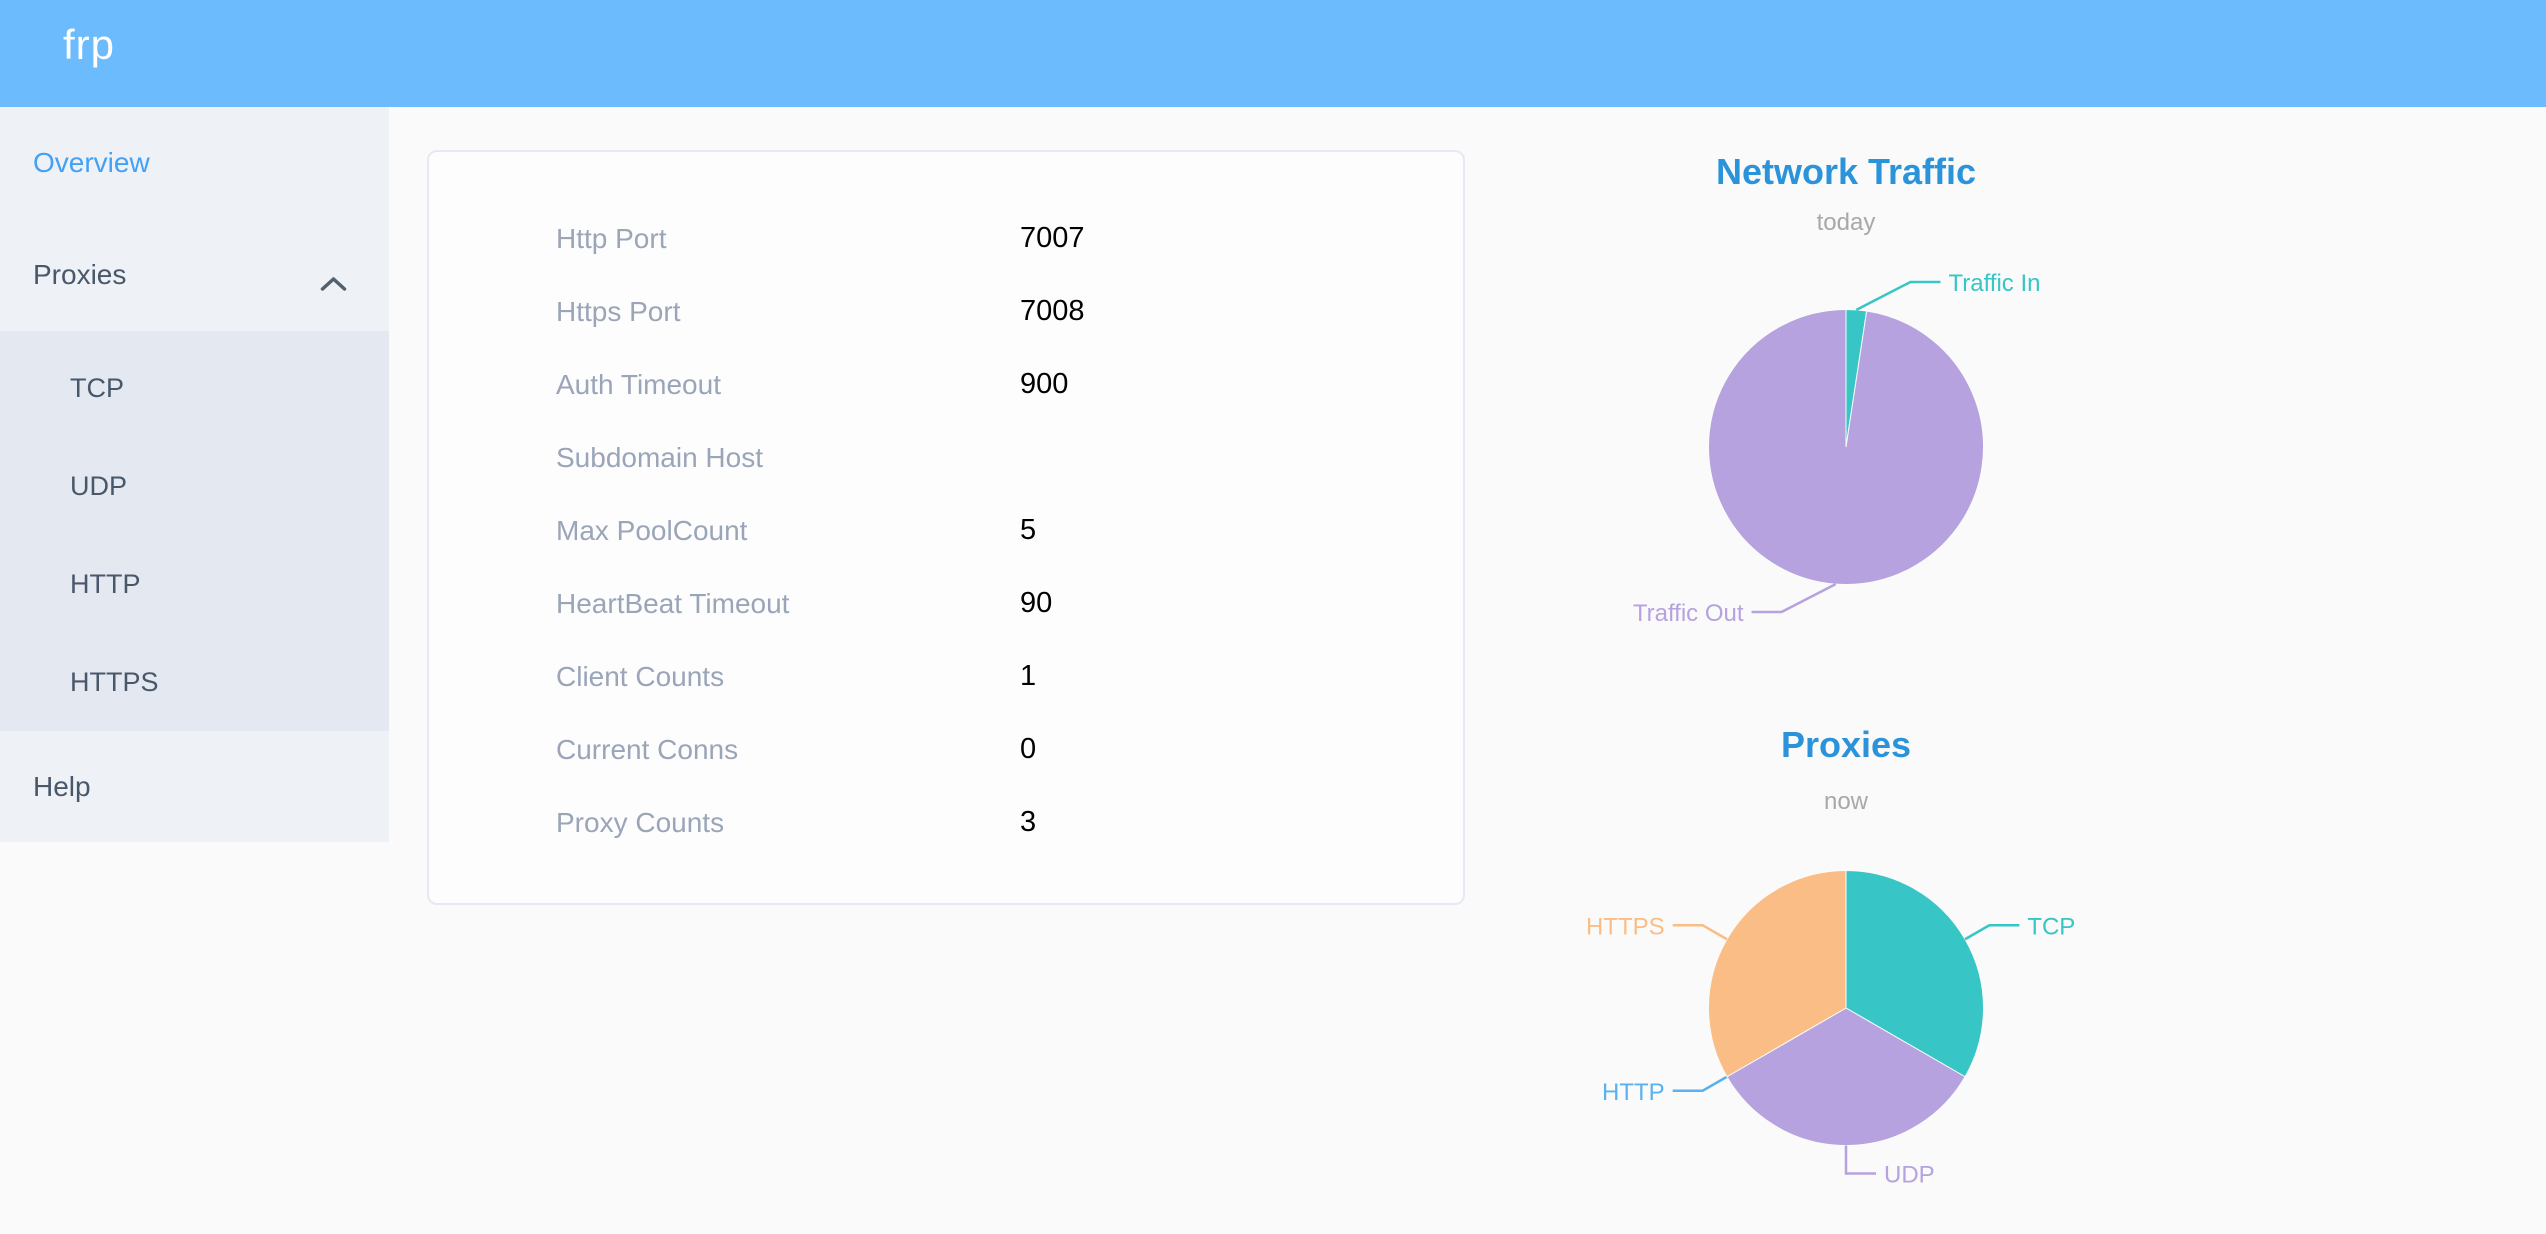 Image resolution: width=2546 pixels, height=1234 pixels. I want to click on pie-label-line-udp, so click(1860, 1160).